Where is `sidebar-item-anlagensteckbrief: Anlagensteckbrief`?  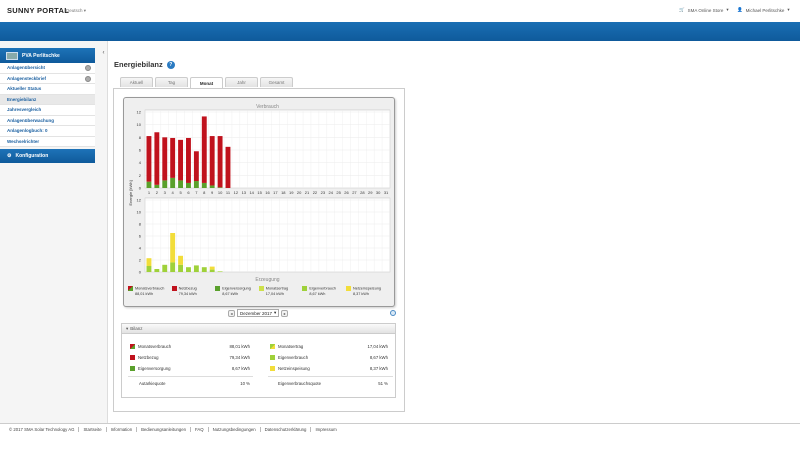 sidebar-item-anlagensteckbrief: Anlagensteckbrief is located at coordinates (47, 78).